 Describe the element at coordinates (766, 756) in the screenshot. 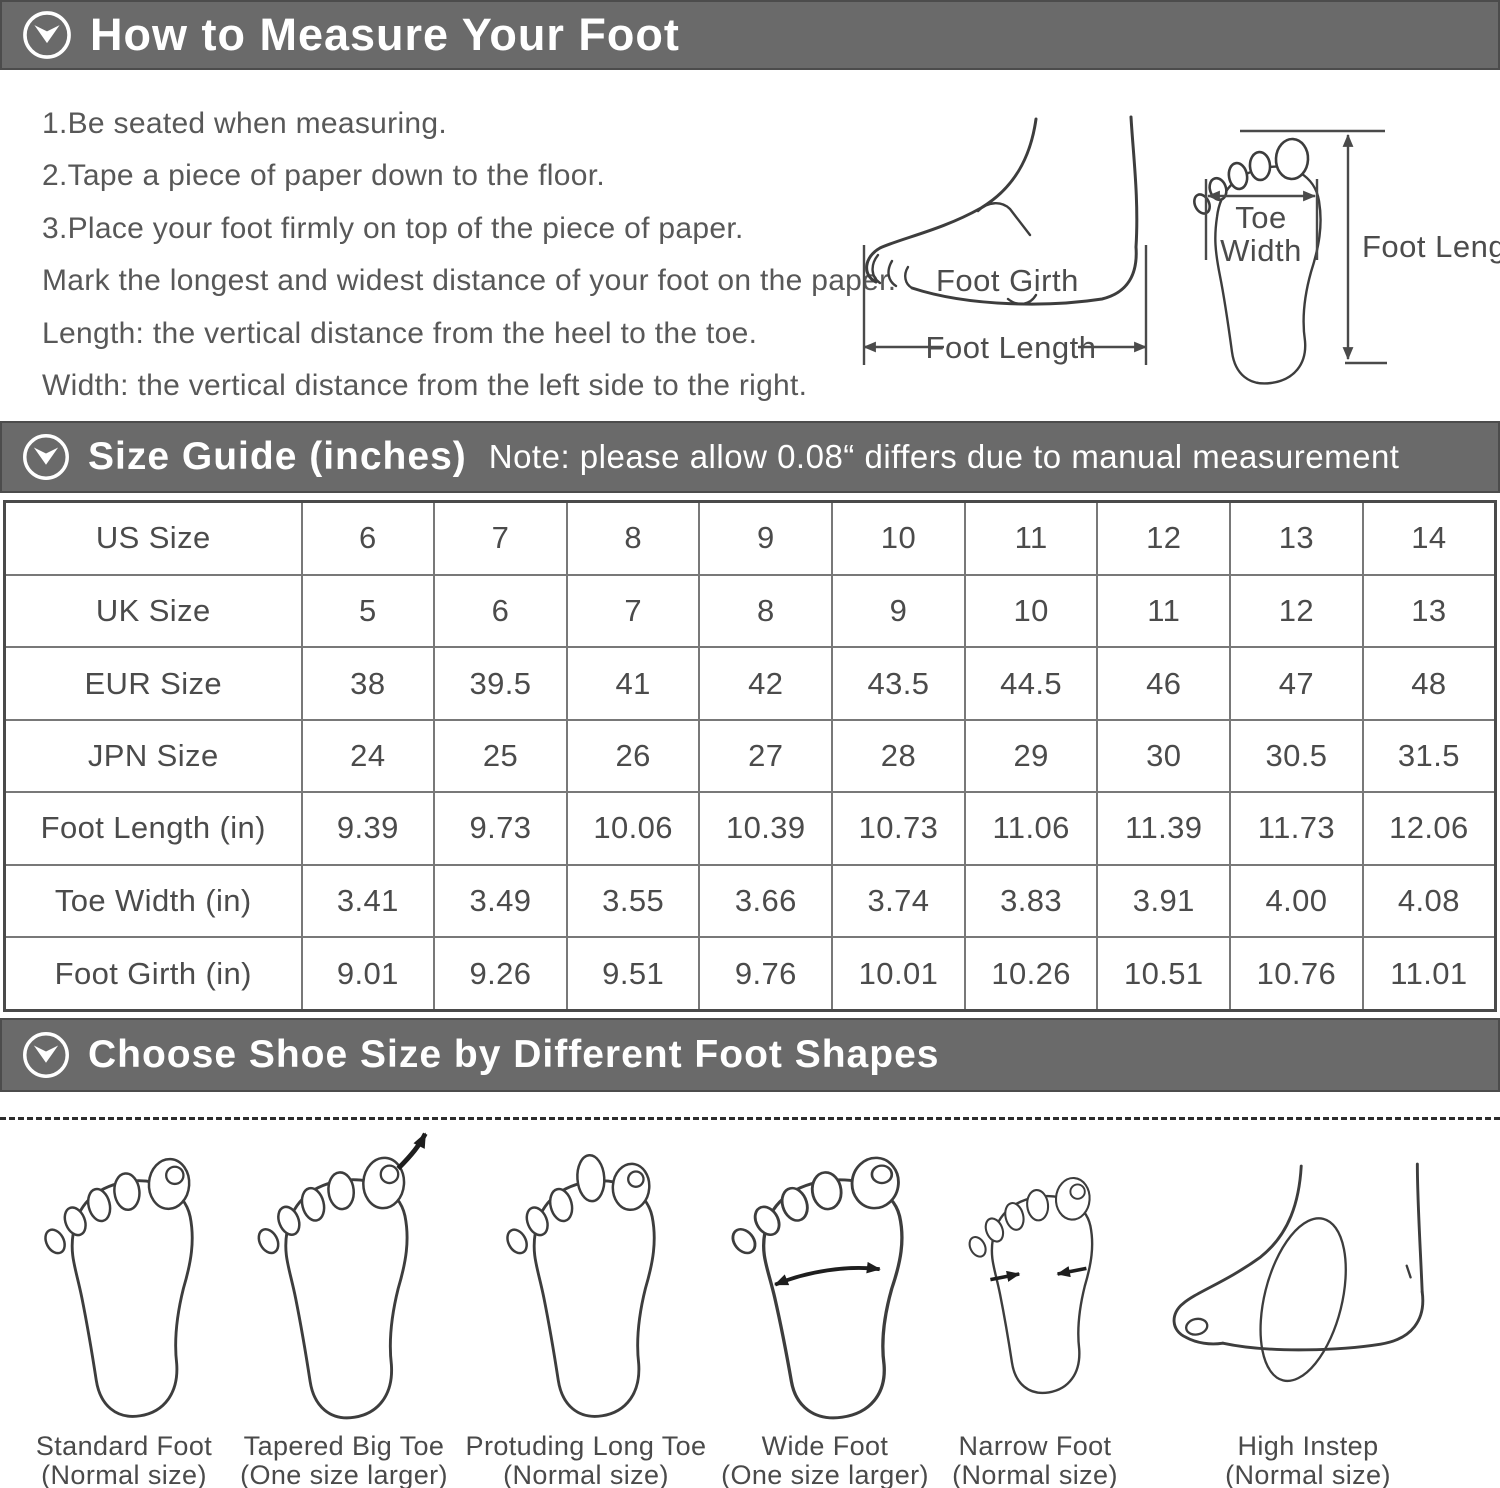

I see `table-cell: 27` at that location.